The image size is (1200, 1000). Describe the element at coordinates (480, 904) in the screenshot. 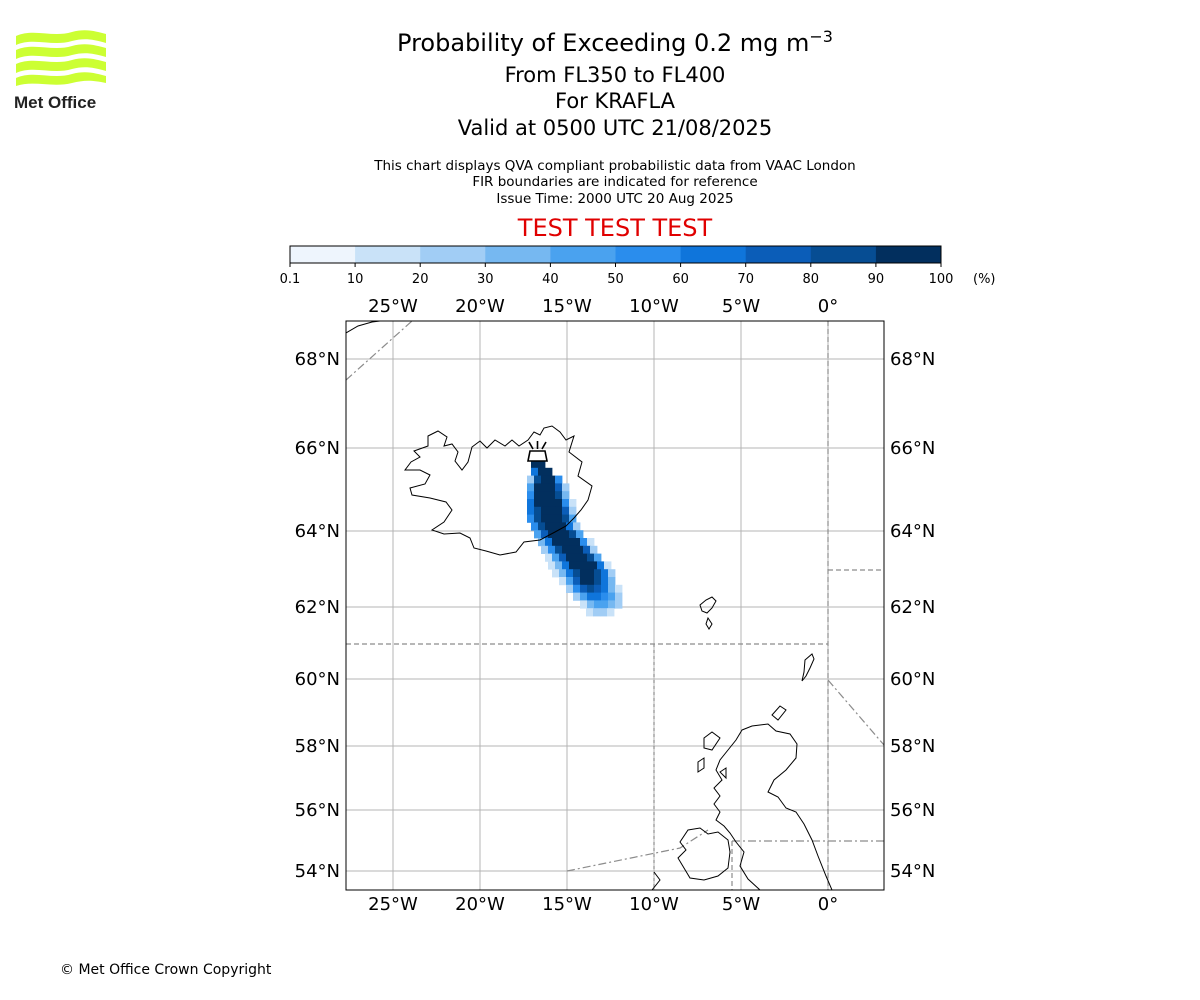

I see `lon-label-bottom: 20°W` at that location.